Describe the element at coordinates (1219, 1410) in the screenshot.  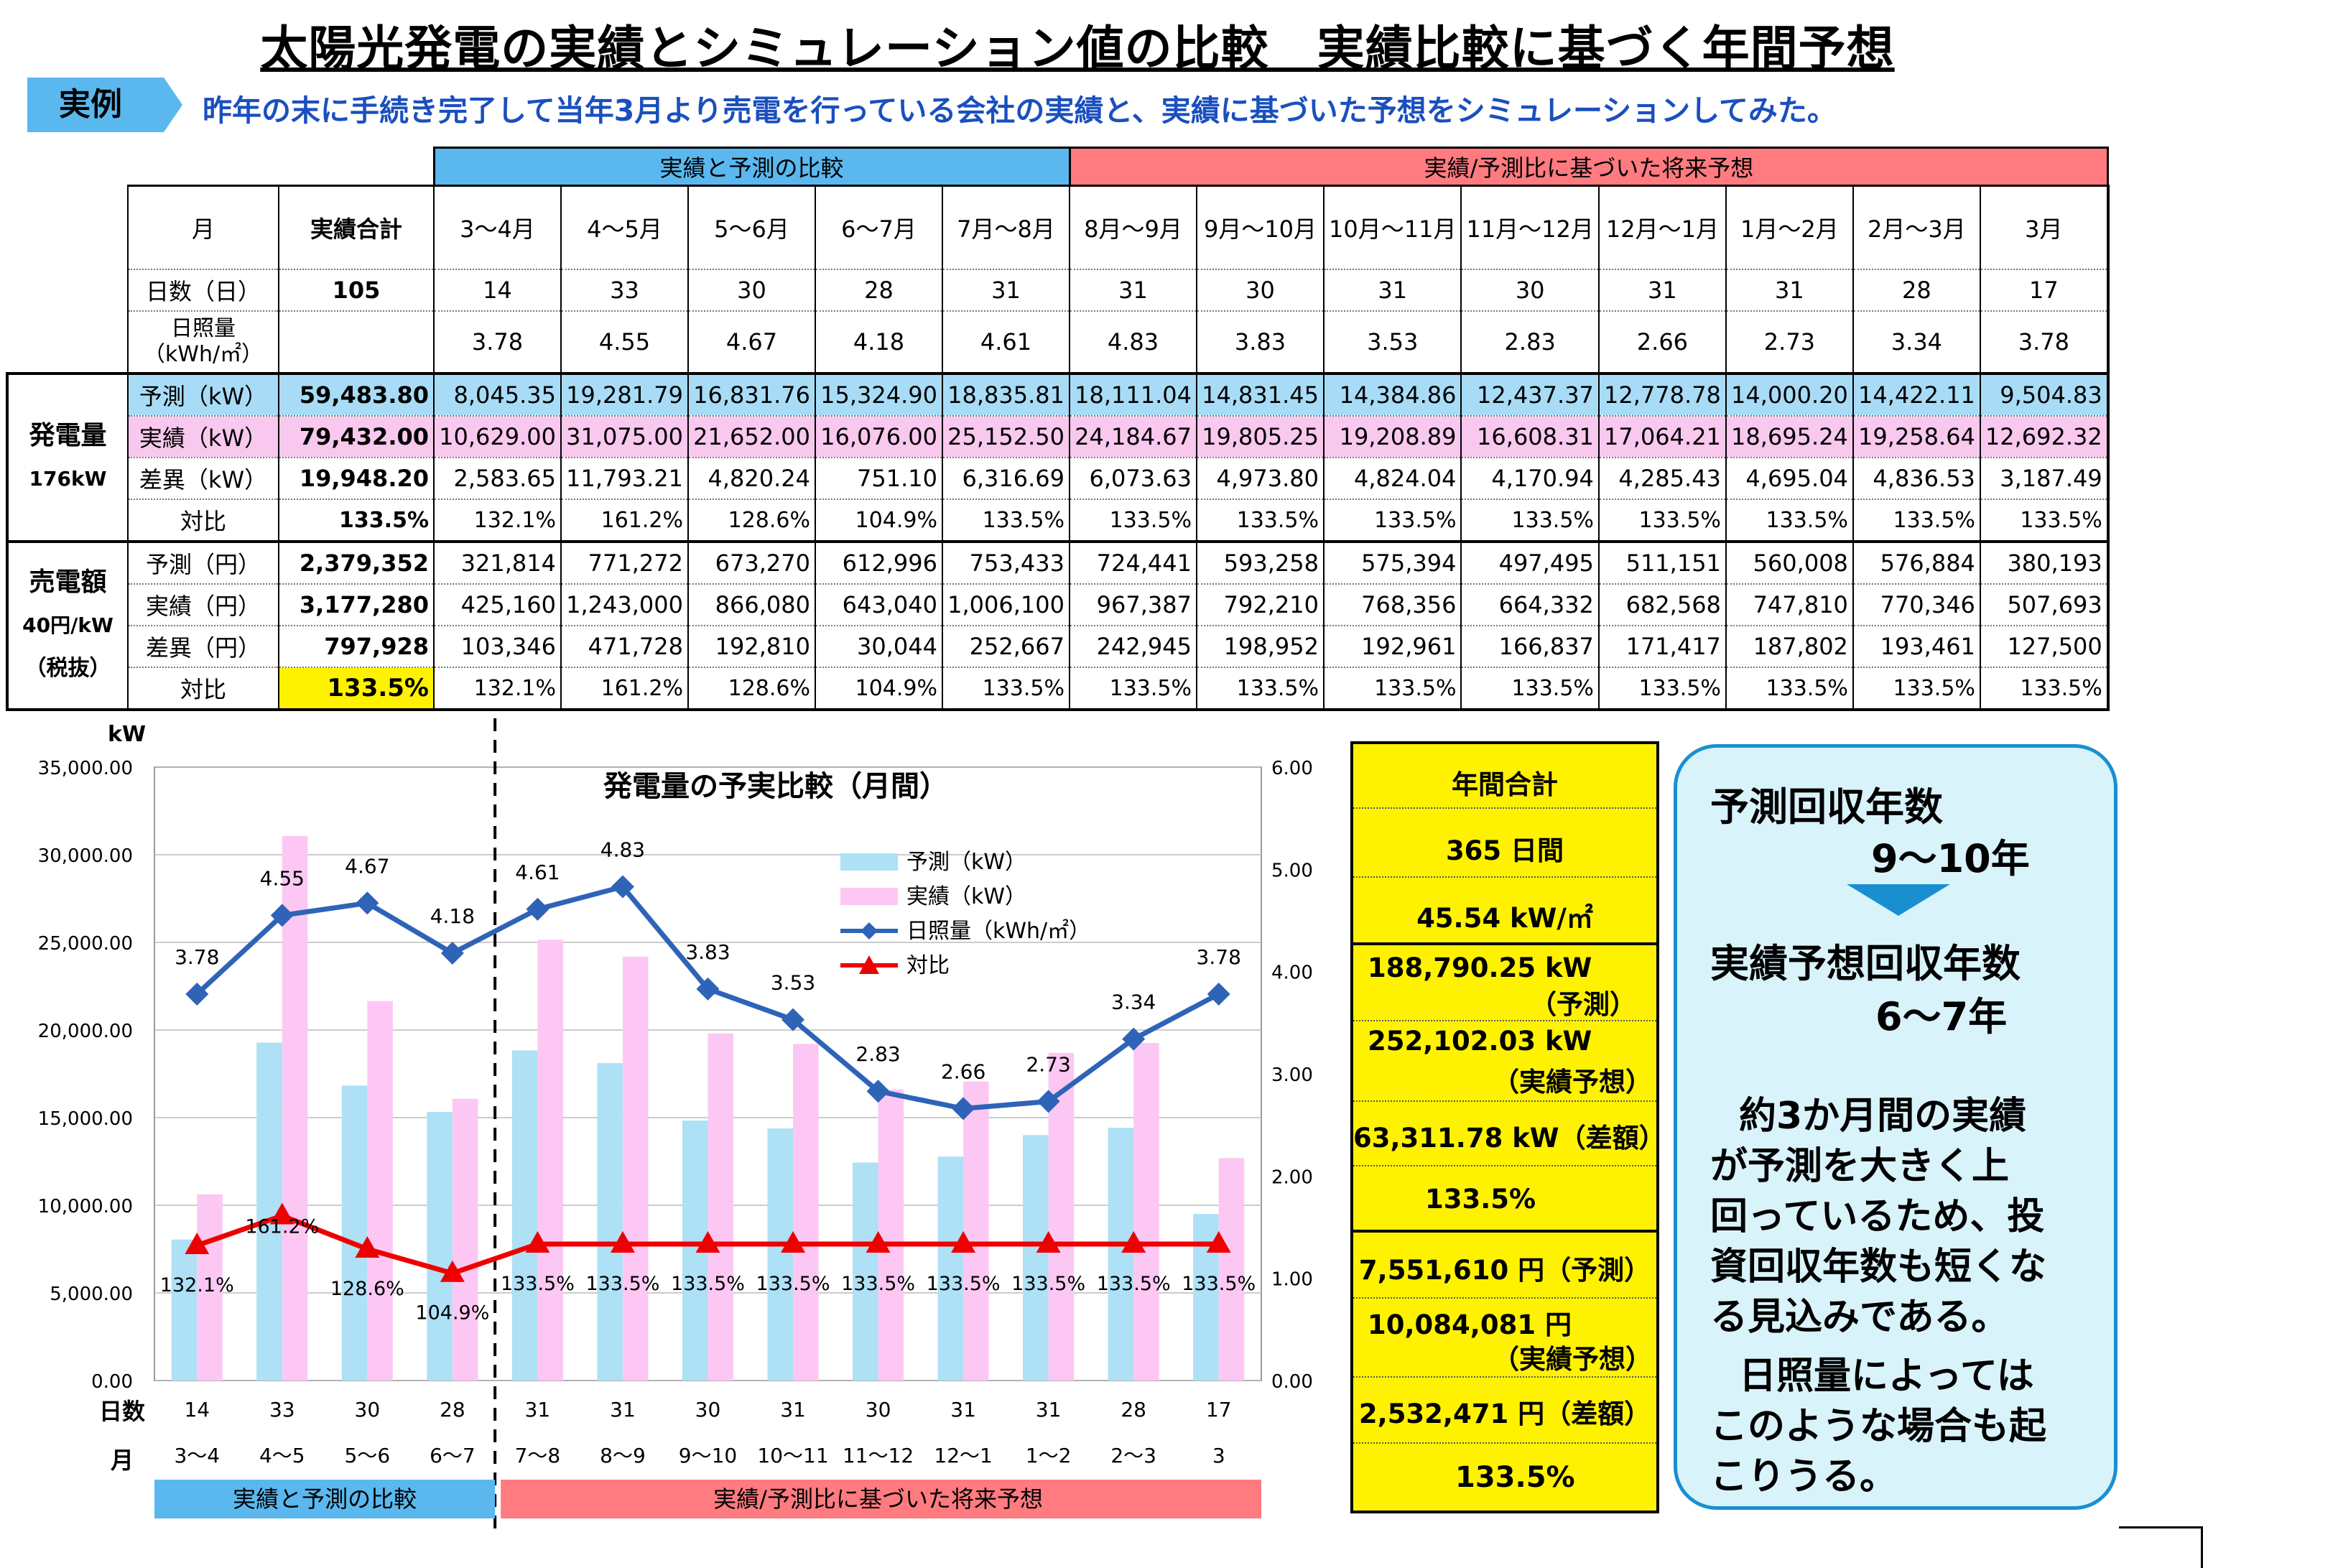
I see `x-days-label: 17` at that location.